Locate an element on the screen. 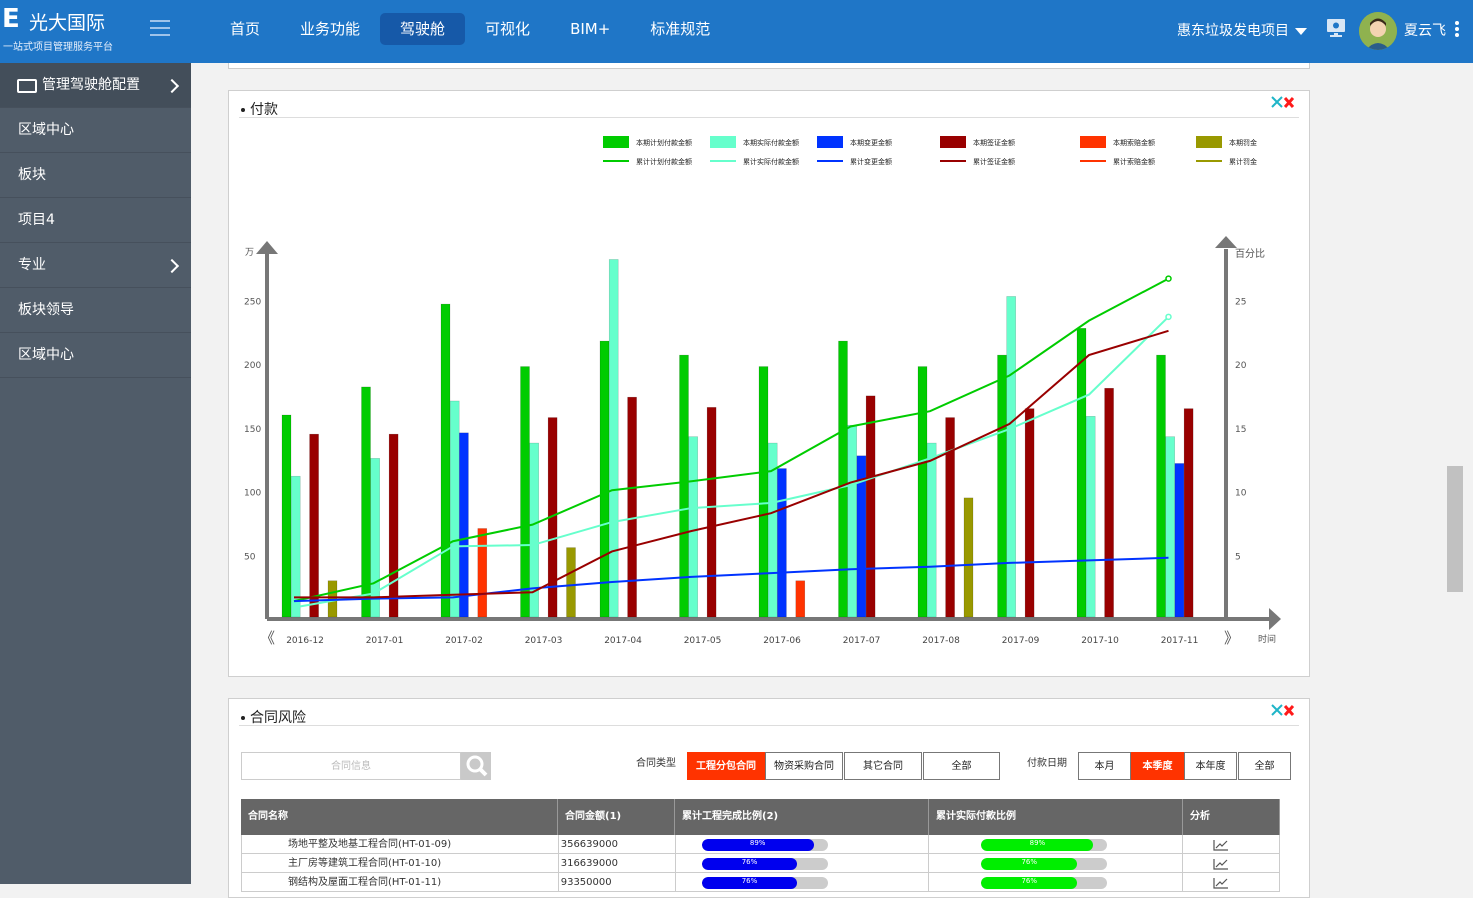  contract-amount: 356639000 is located at coordinates (617, 844).